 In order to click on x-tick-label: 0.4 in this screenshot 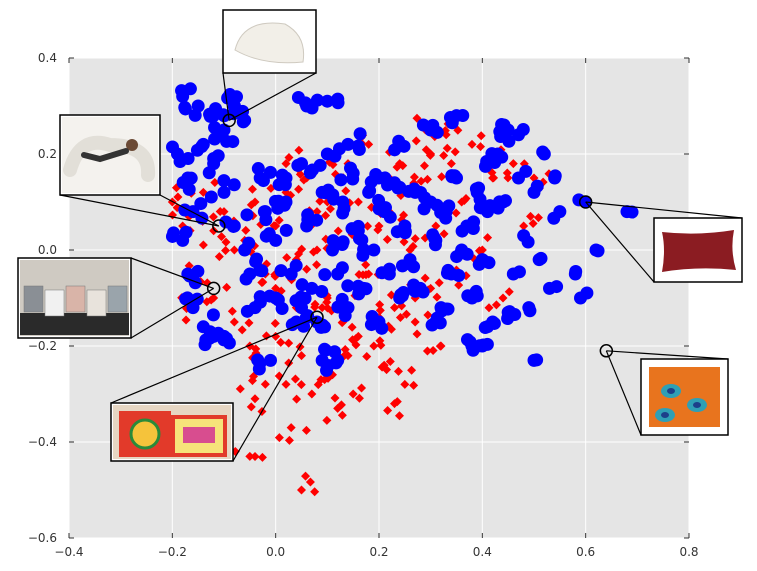, I will do `click(482, 552)`.